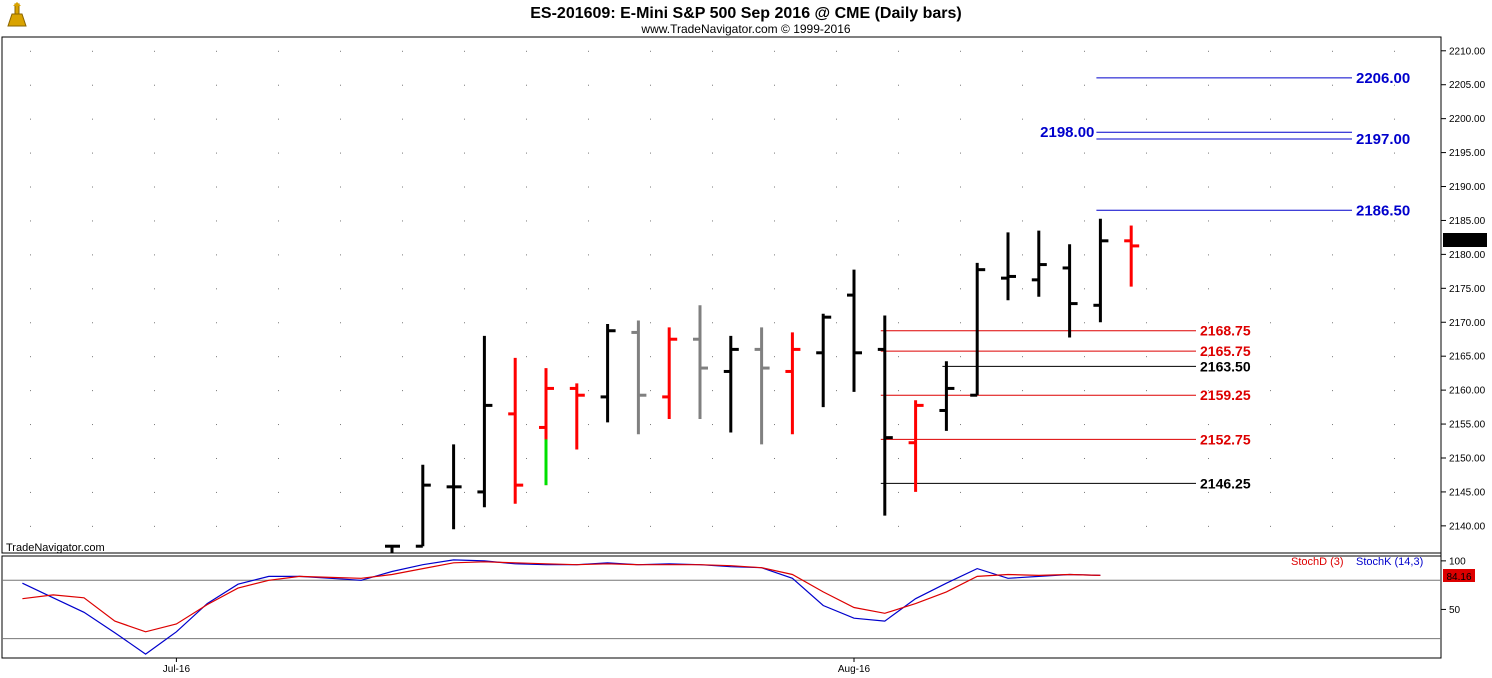 The width and height of the screenshot is (1492, 678). I want to click on price-tick-label: 2205.00, so click(1467, 85).